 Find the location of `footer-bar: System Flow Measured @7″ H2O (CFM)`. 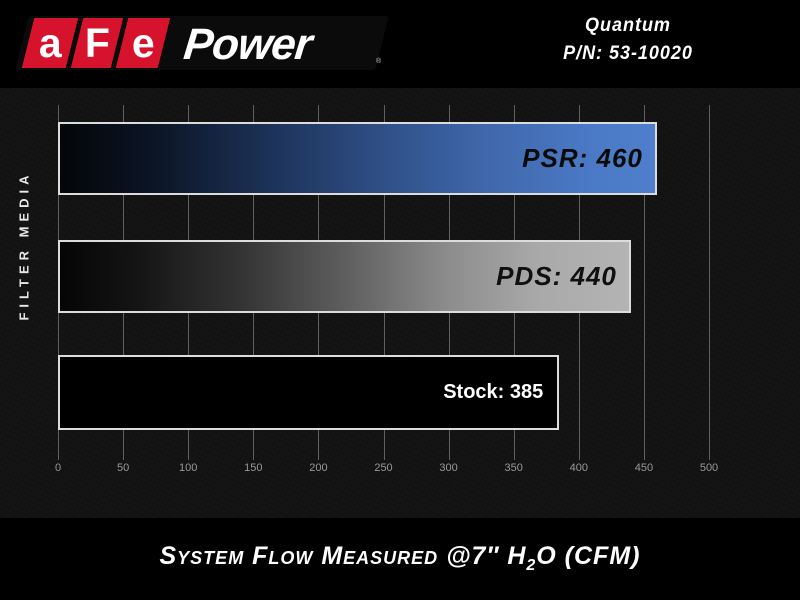

footer-bar: System Flow Measured @7″ H2O (CFM) is located at coordinates (400, 559).